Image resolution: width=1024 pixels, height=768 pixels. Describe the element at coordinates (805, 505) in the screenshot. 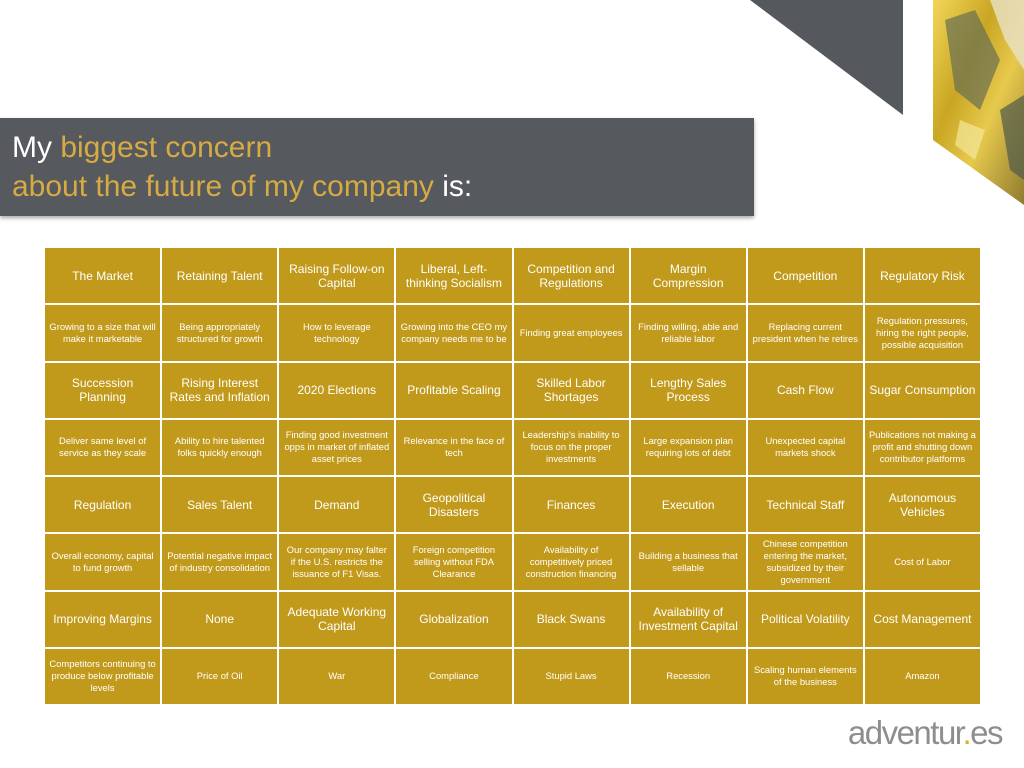

I see `concern-cell: Technical Staff` at that location.